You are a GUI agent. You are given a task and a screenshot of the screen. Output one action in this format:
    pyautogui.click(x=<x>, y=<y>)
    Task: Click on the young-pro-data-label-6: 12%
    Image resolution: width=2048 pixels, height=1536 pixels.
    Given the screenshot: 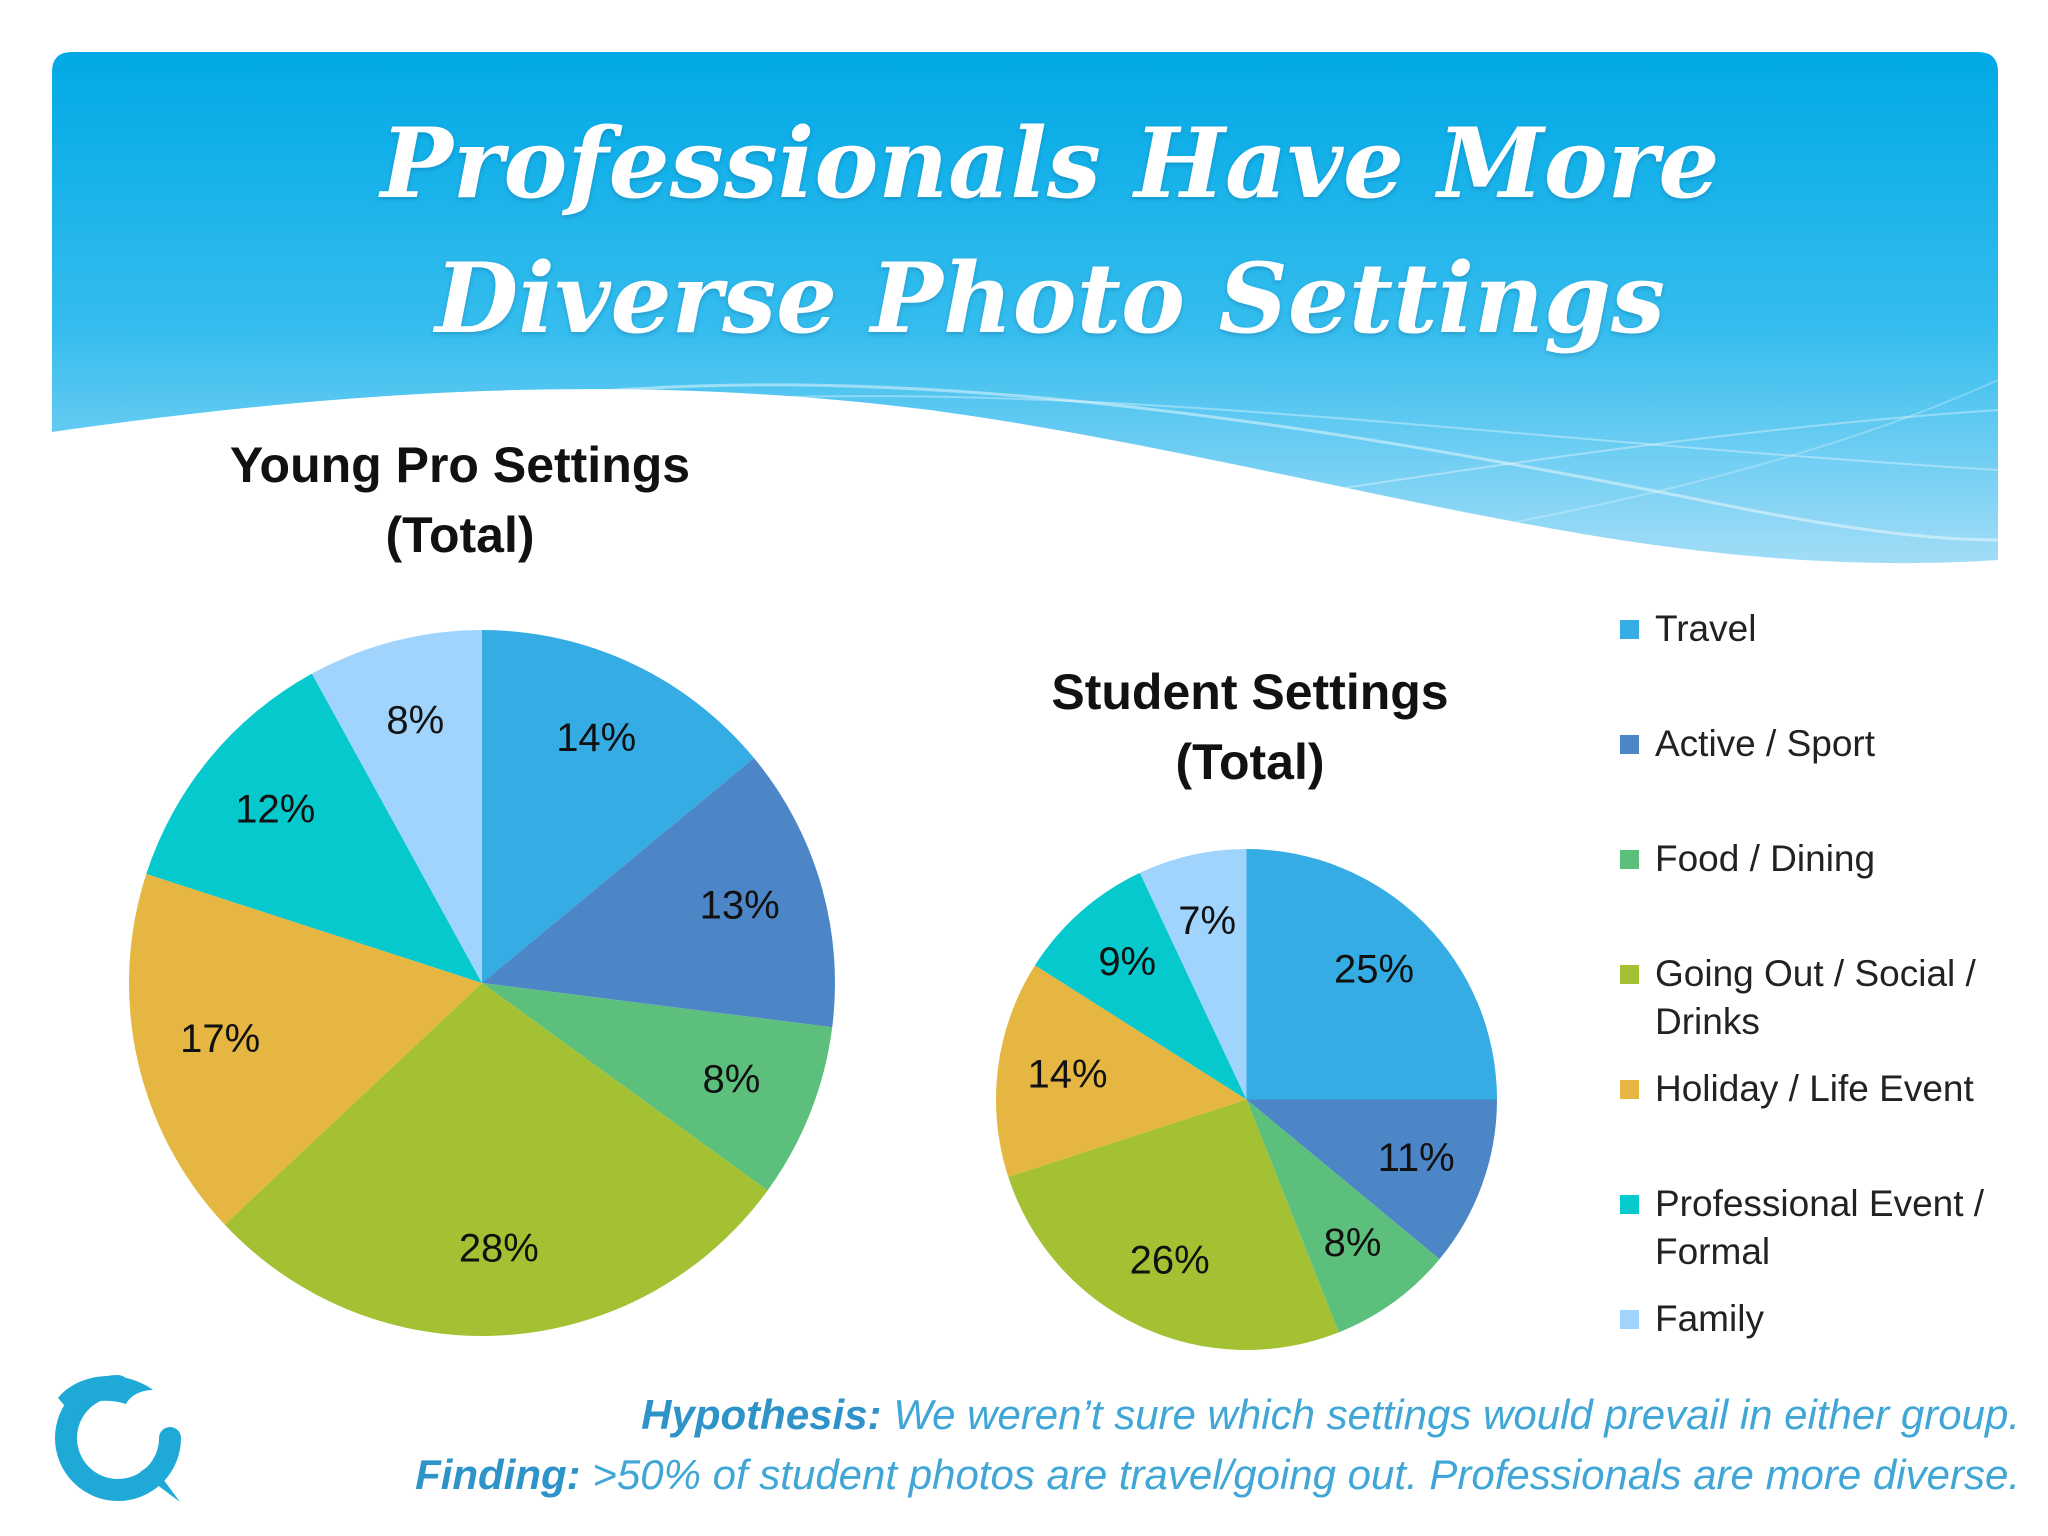 What is the action you would take?
    pyautogui.click(x=275, y=810)
    